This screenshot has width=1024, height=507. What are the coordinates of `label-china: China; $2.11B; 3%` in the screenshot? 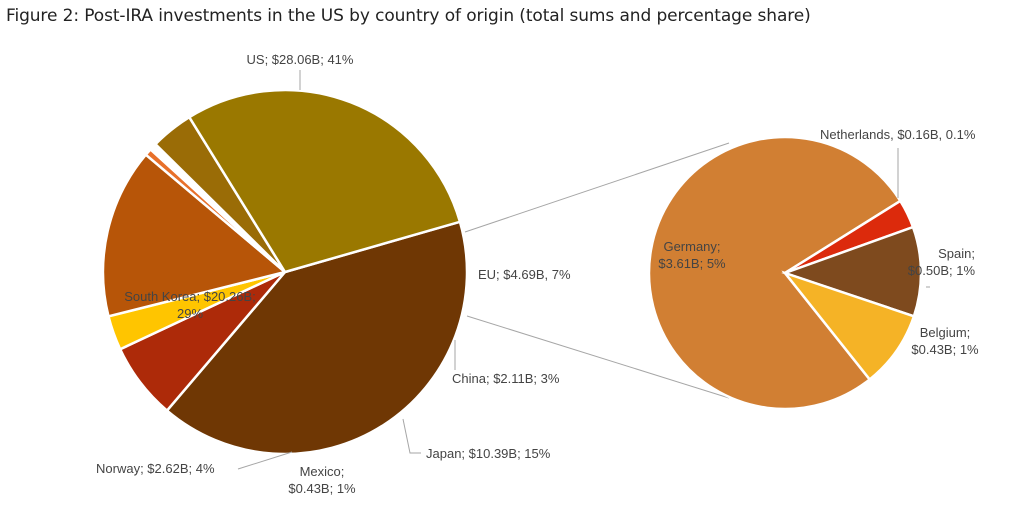 It's located at (506, 378).